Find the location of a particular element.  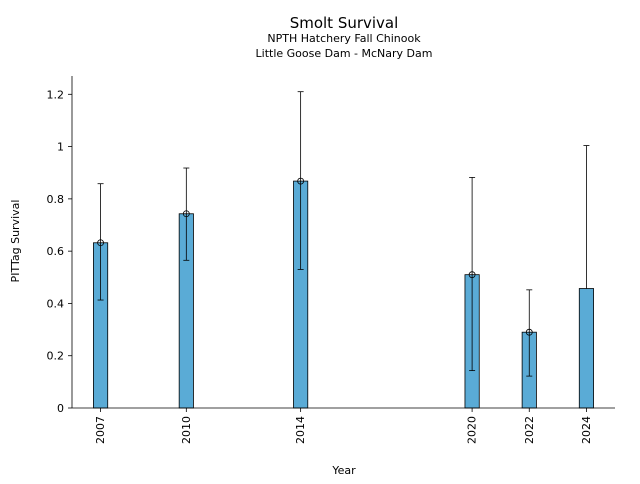

y-tick-label-6: 1.2 is located at coordinates (56, 94).